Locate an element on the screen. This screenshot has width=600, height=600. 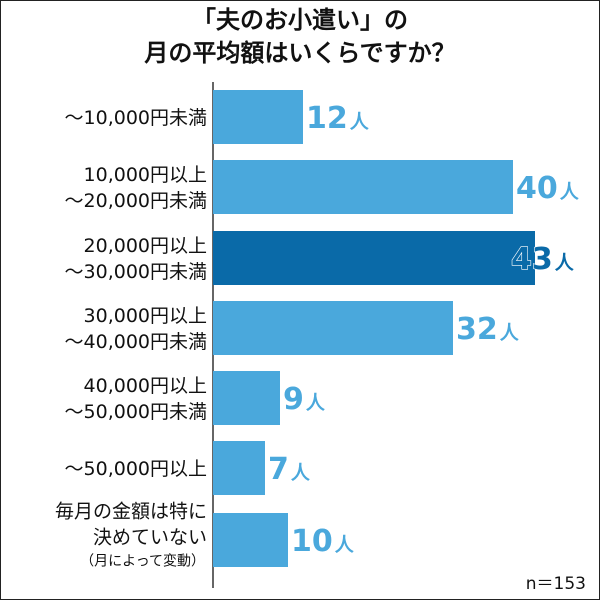
category-note-7: （月によって変動） is located at coordinates (142, 561).